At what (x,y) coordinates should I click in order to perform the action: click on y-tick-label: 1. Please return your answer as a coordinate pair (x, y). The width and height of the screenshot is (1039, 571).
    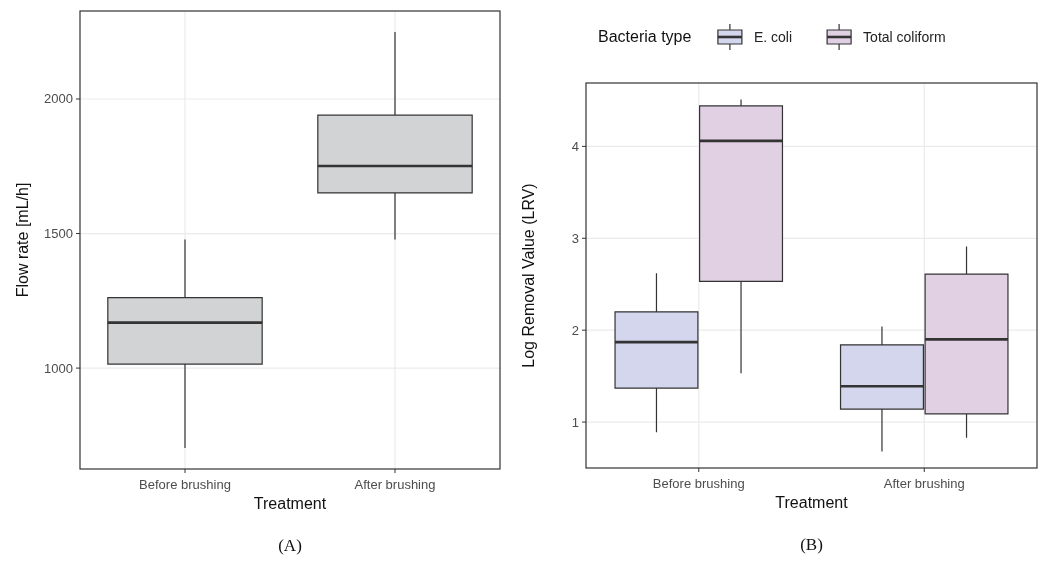
    Looking at the image, I should click on (575, 422).